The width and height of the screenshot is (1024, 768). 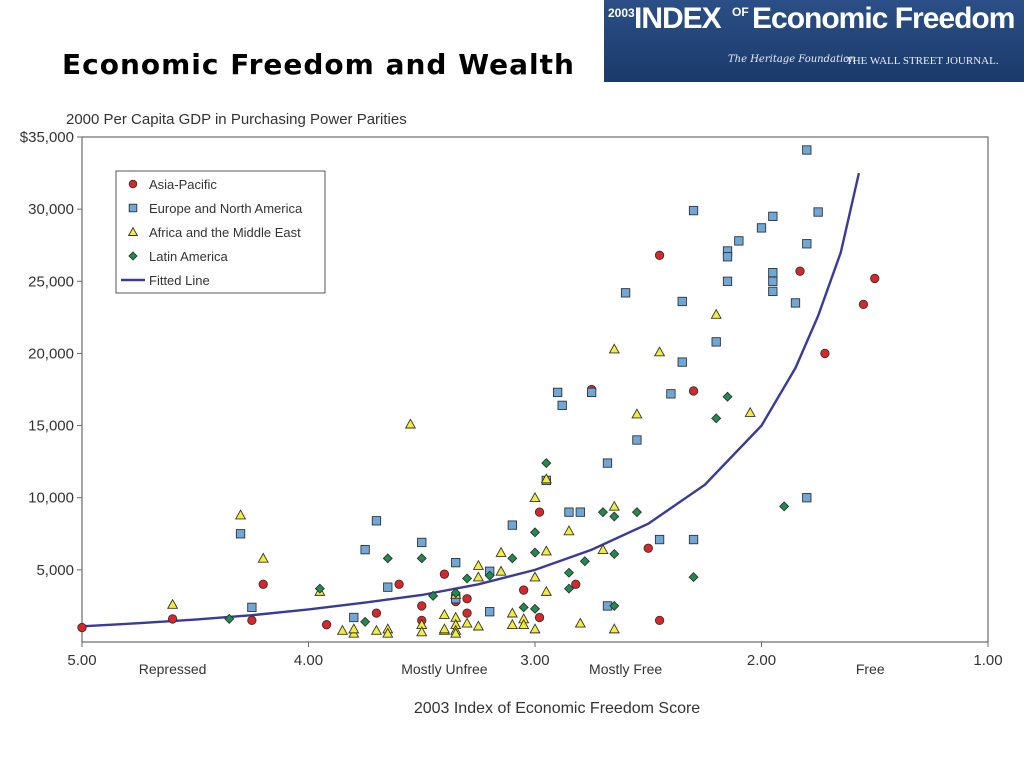 I want to click on legend-label: Asia-Pacific, so click(x=183, y=184).